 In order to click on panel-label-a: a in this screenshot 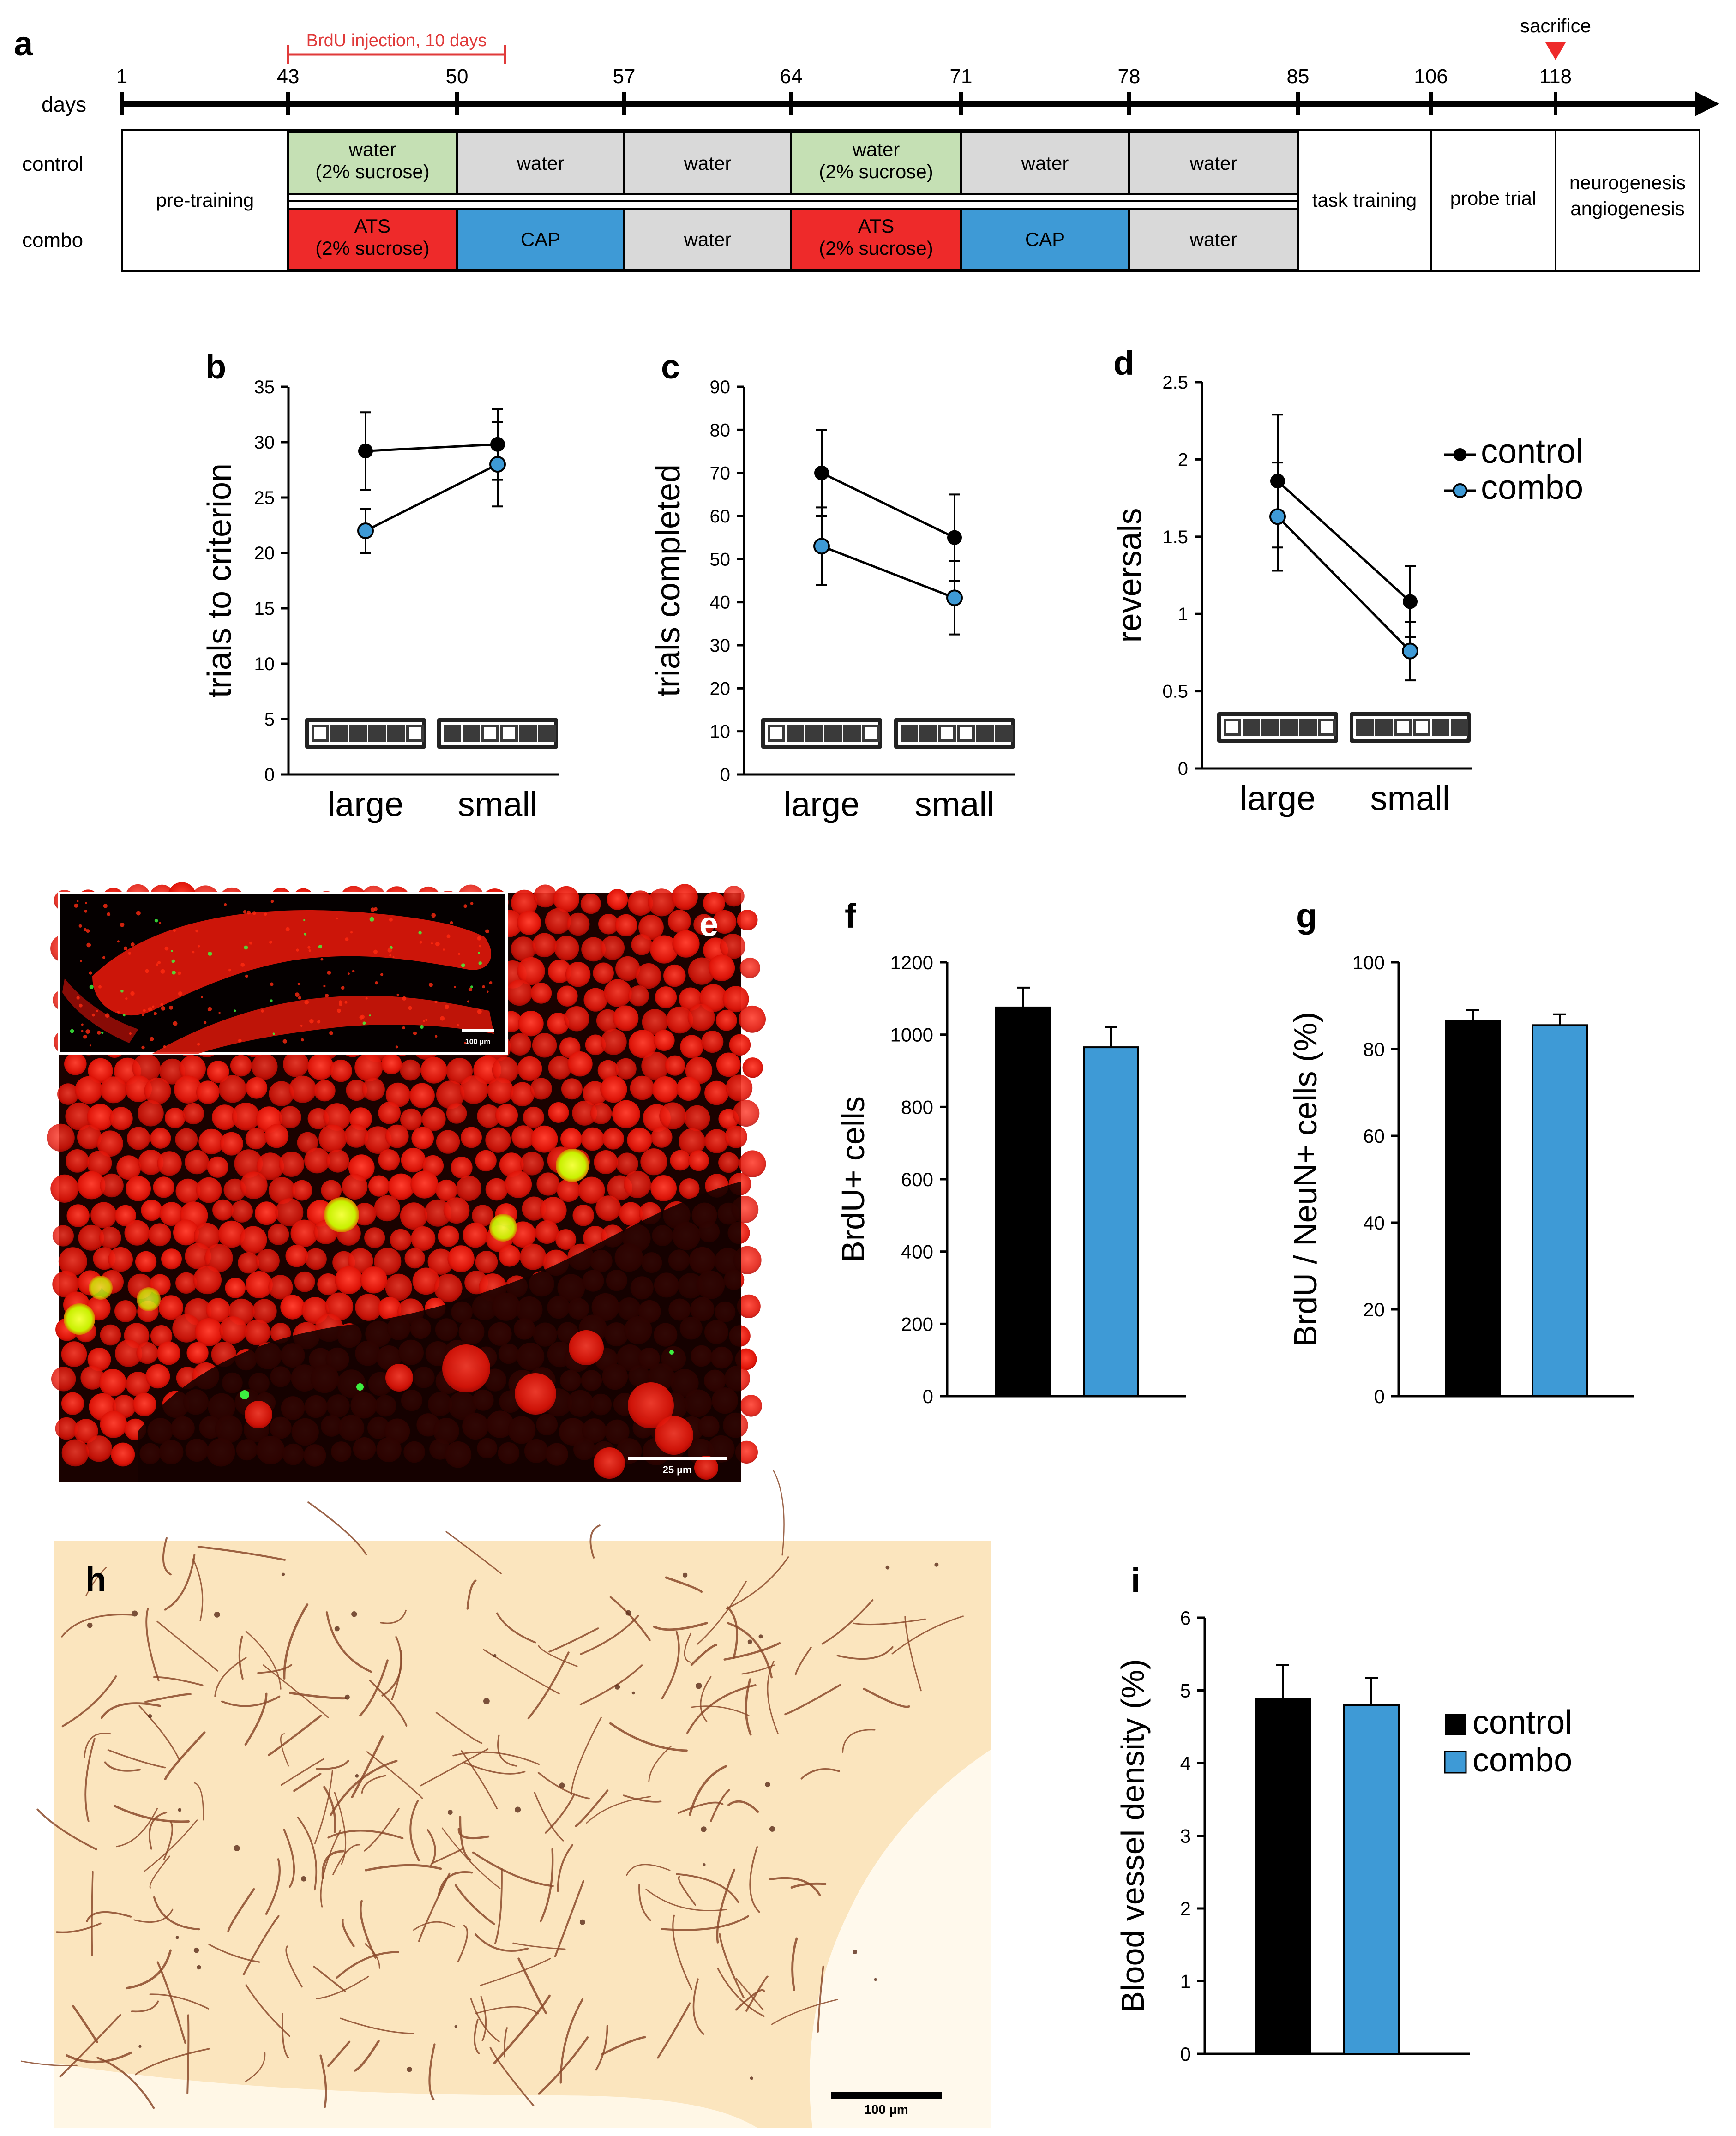, I will do `click(23, 43)`.